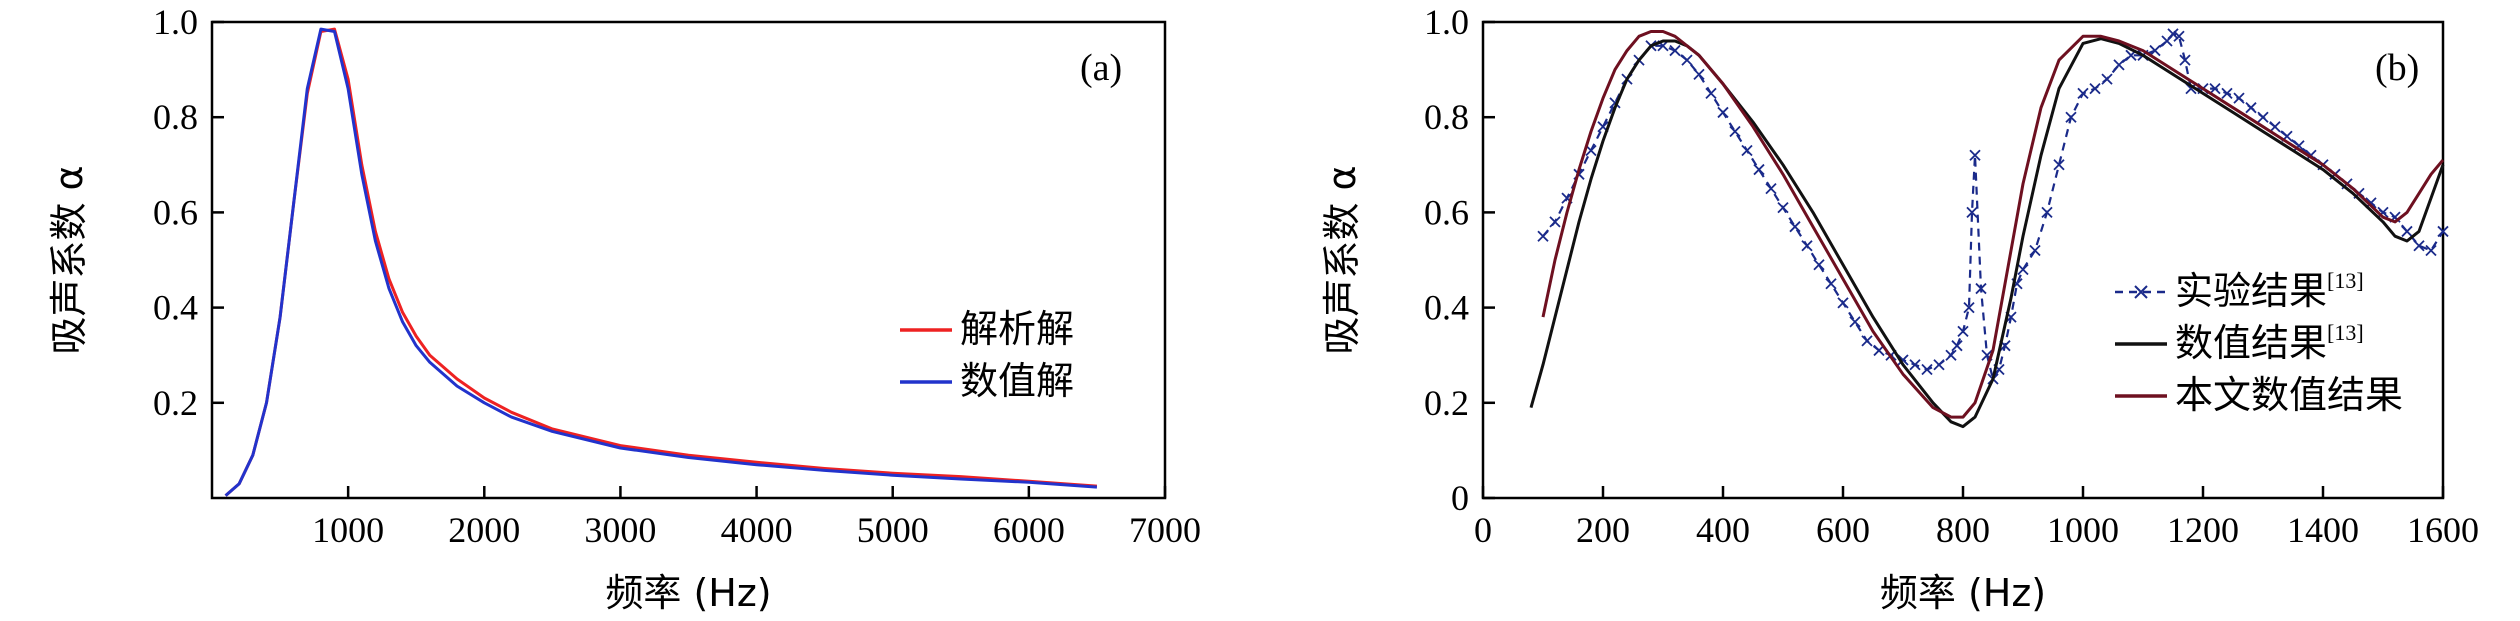 Image resolution: width=2520 pixels, height=621 pixels. I want to click on x-tick-label: 800, so click(1963, 530).